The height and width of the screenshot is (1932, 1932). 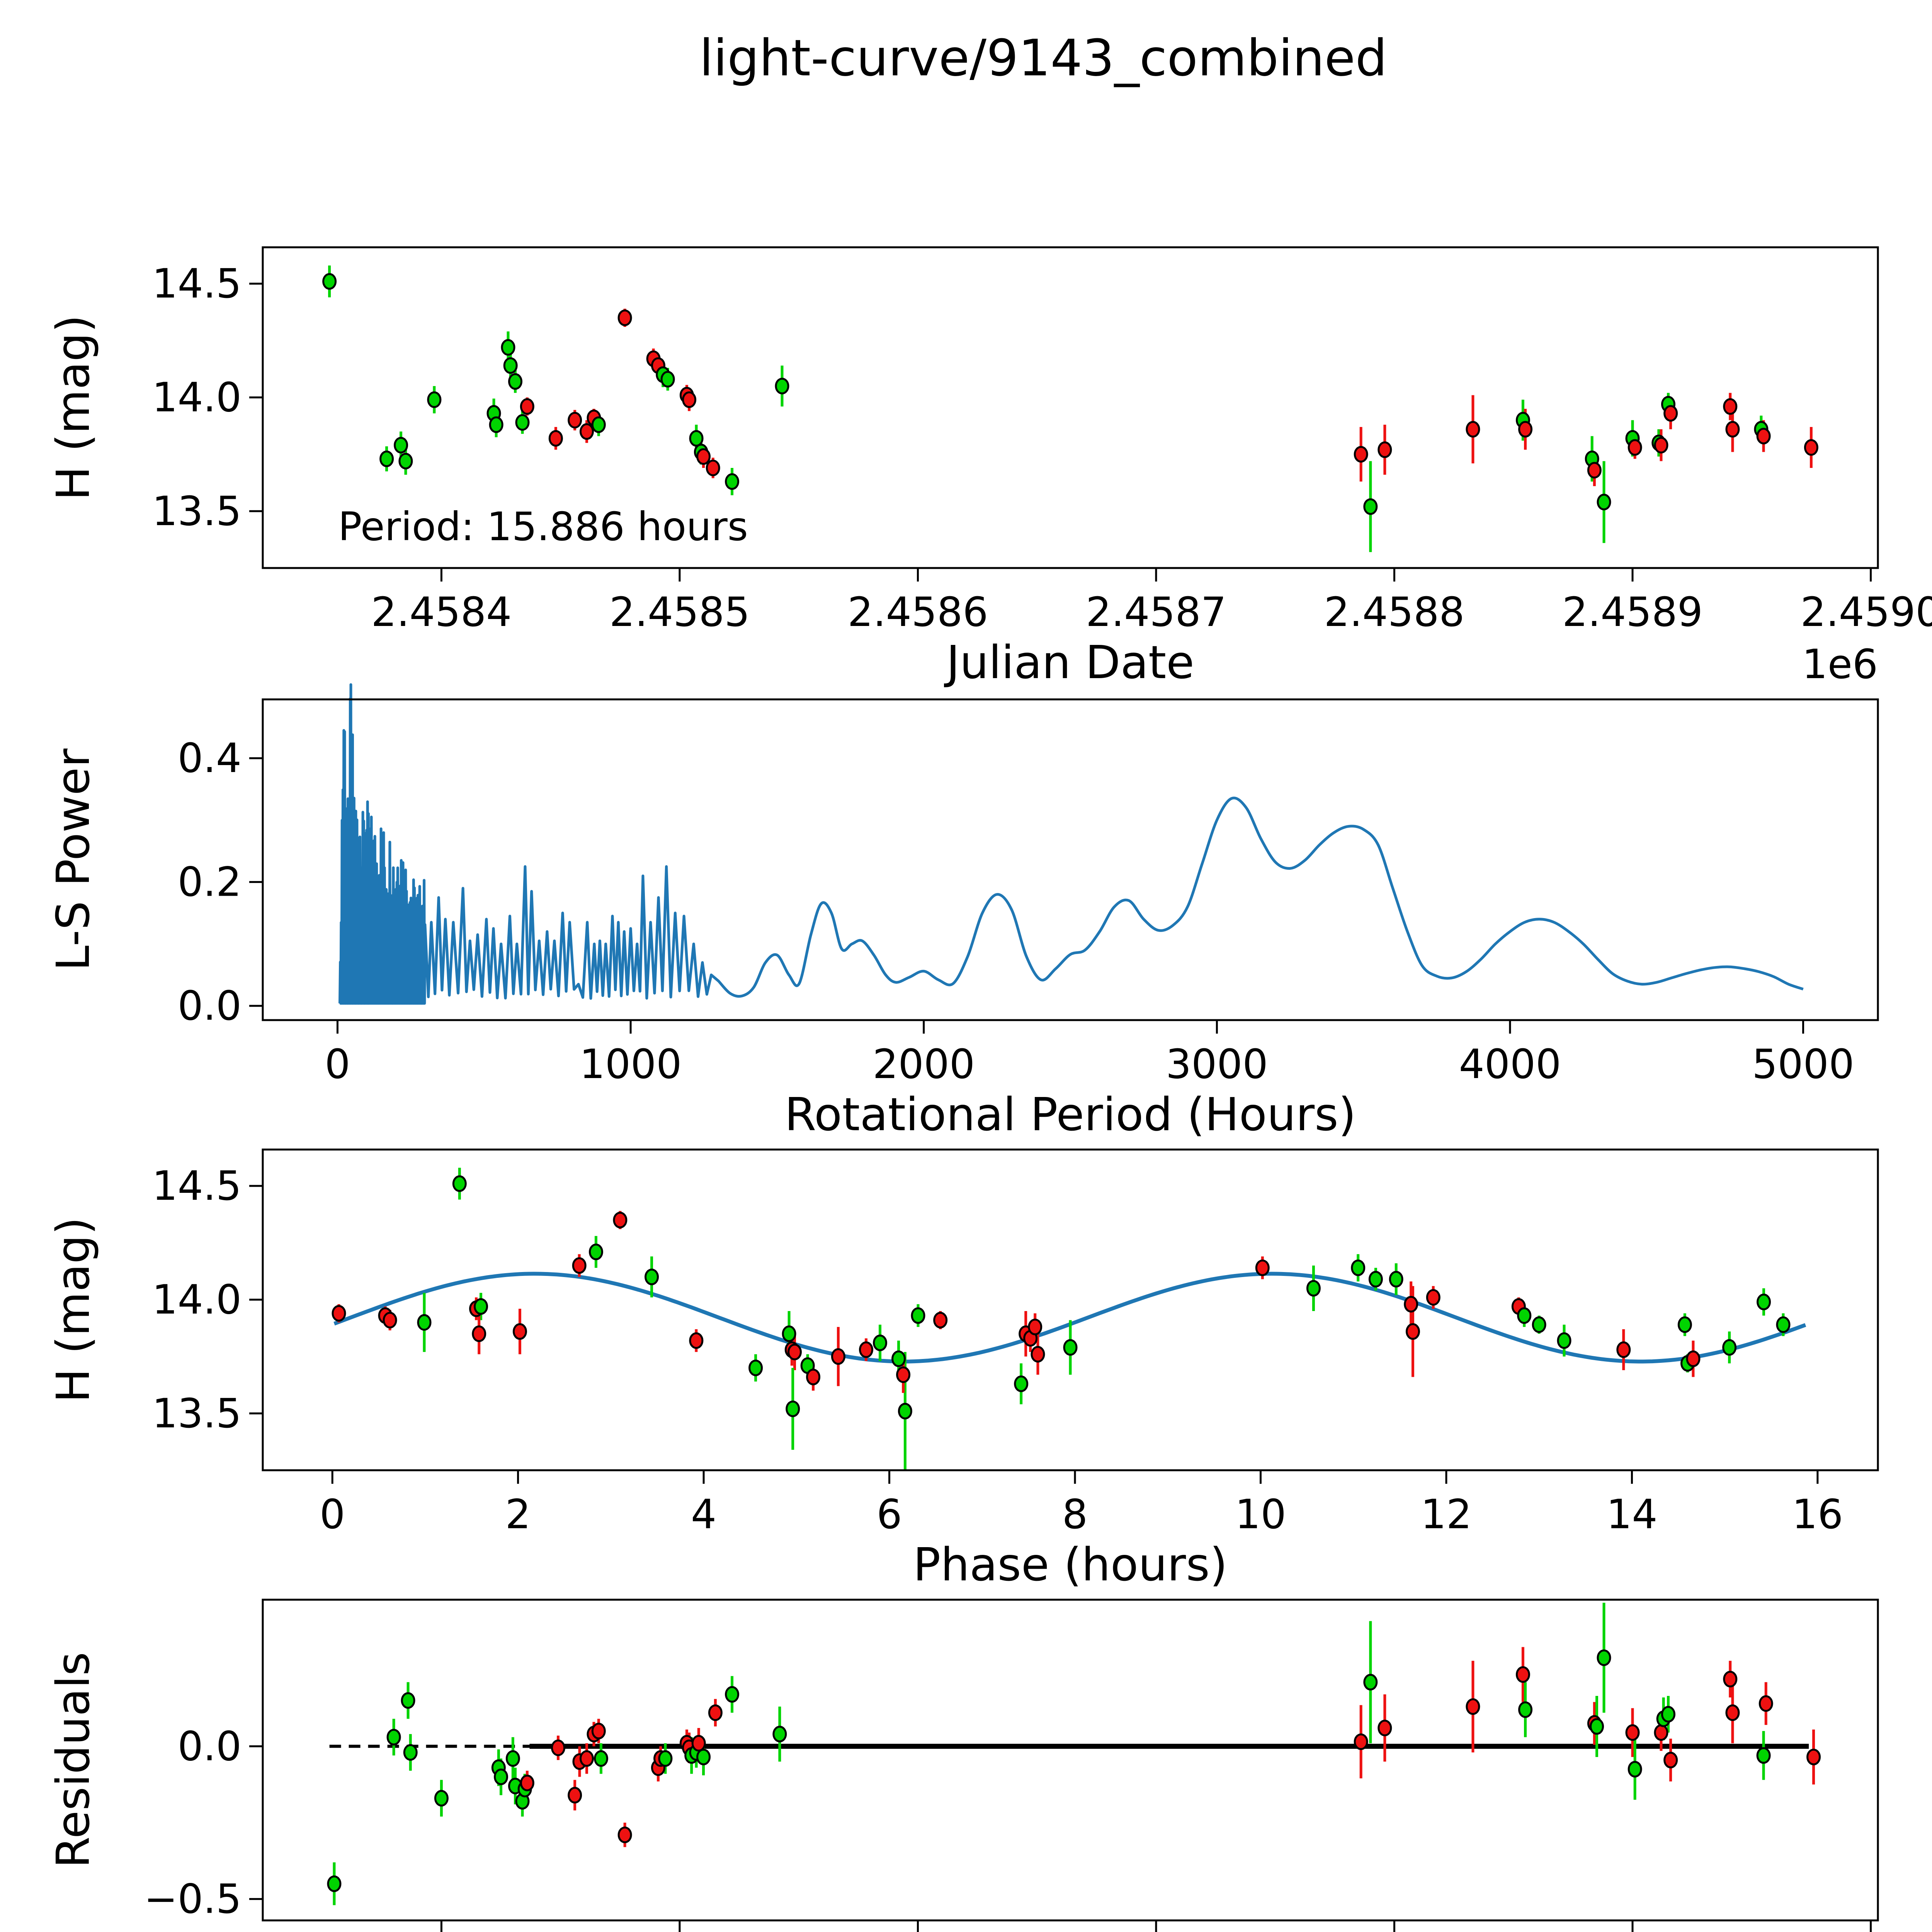 I want to click on x-tick-label: 5000, so click(x=1803, y=1064).